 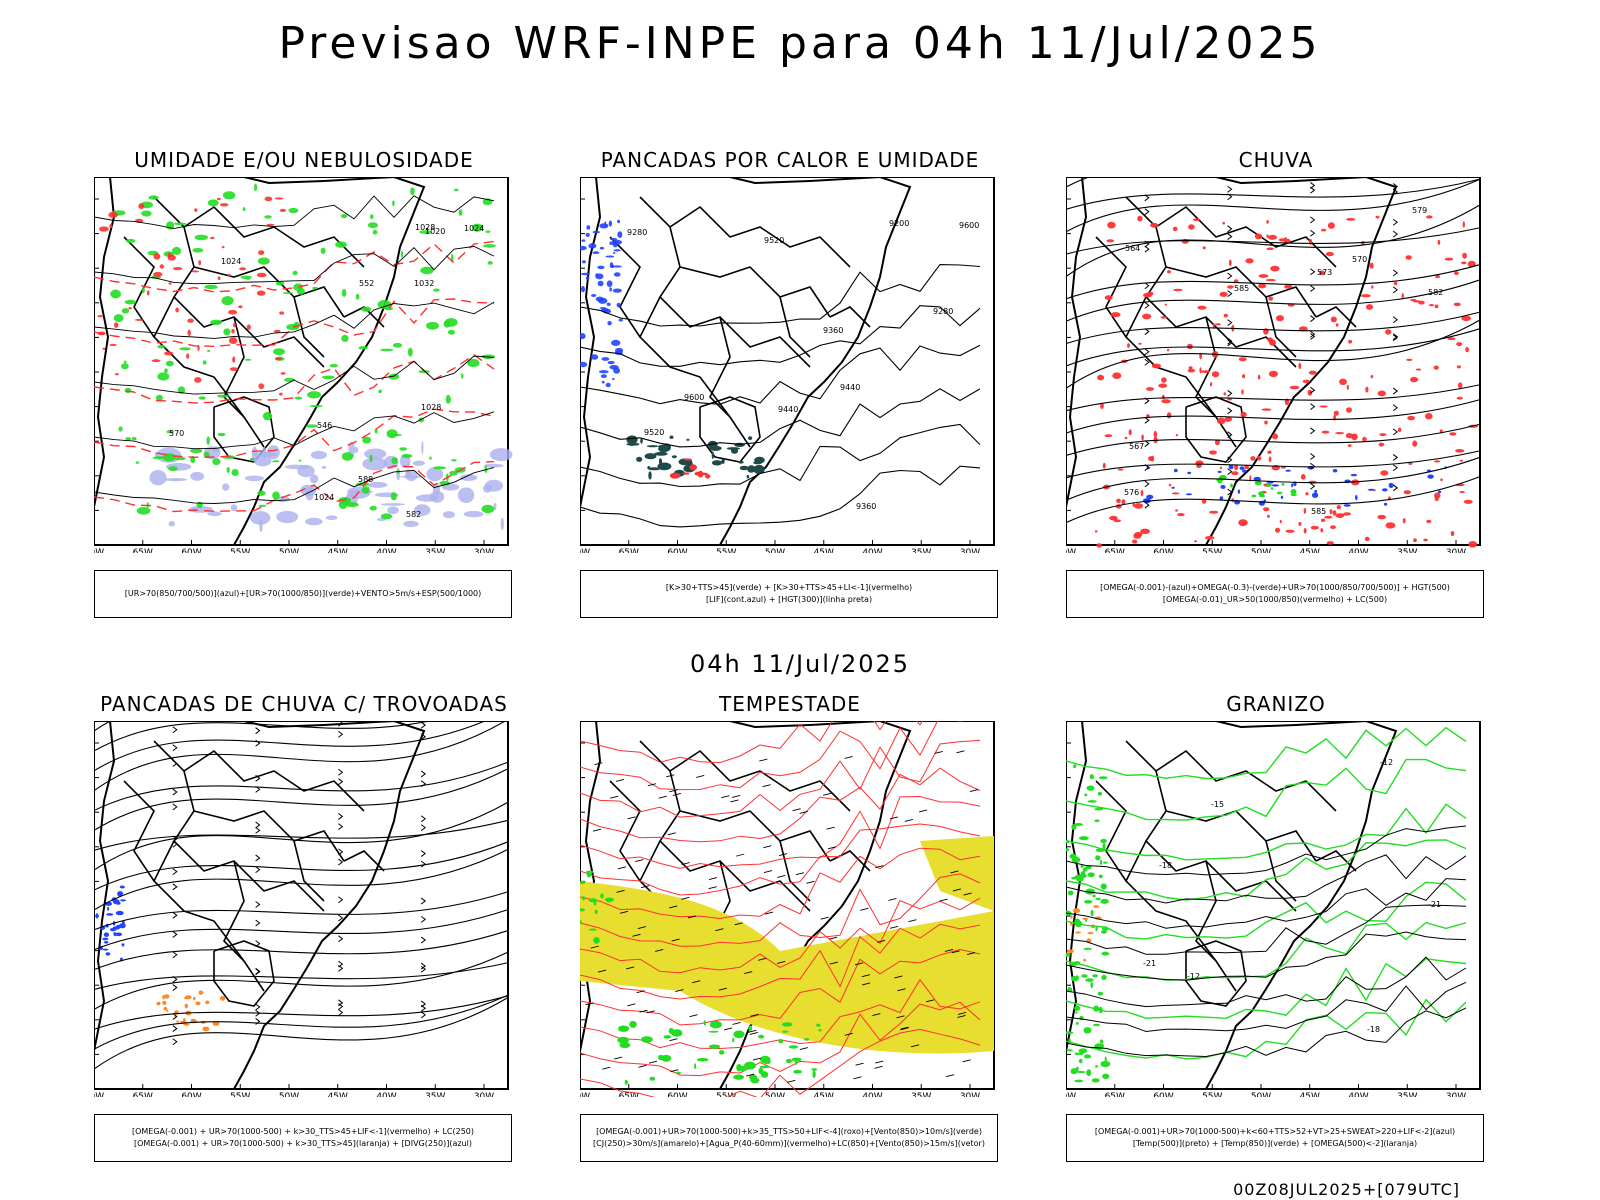 I want to click on lon-tick-label: 55W, so click(x=240, y=550).